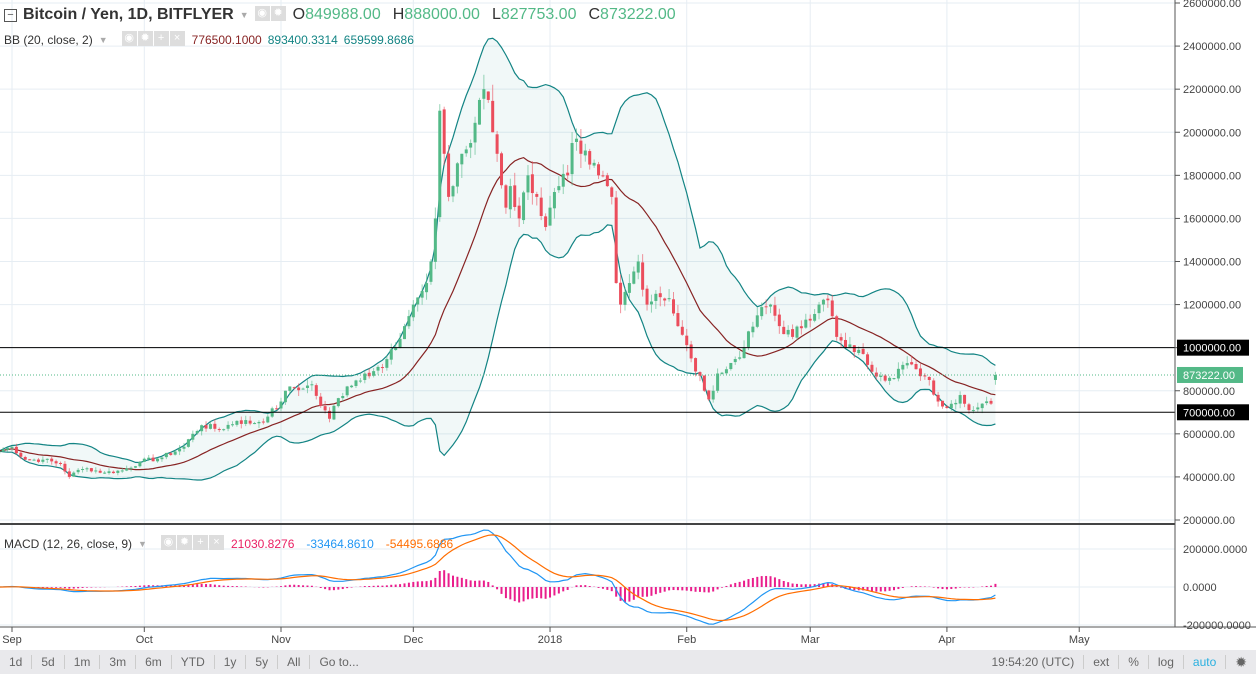  Describe the element at coordinates (294, 662) in the screenshot. I see `range-all: All` at that location.